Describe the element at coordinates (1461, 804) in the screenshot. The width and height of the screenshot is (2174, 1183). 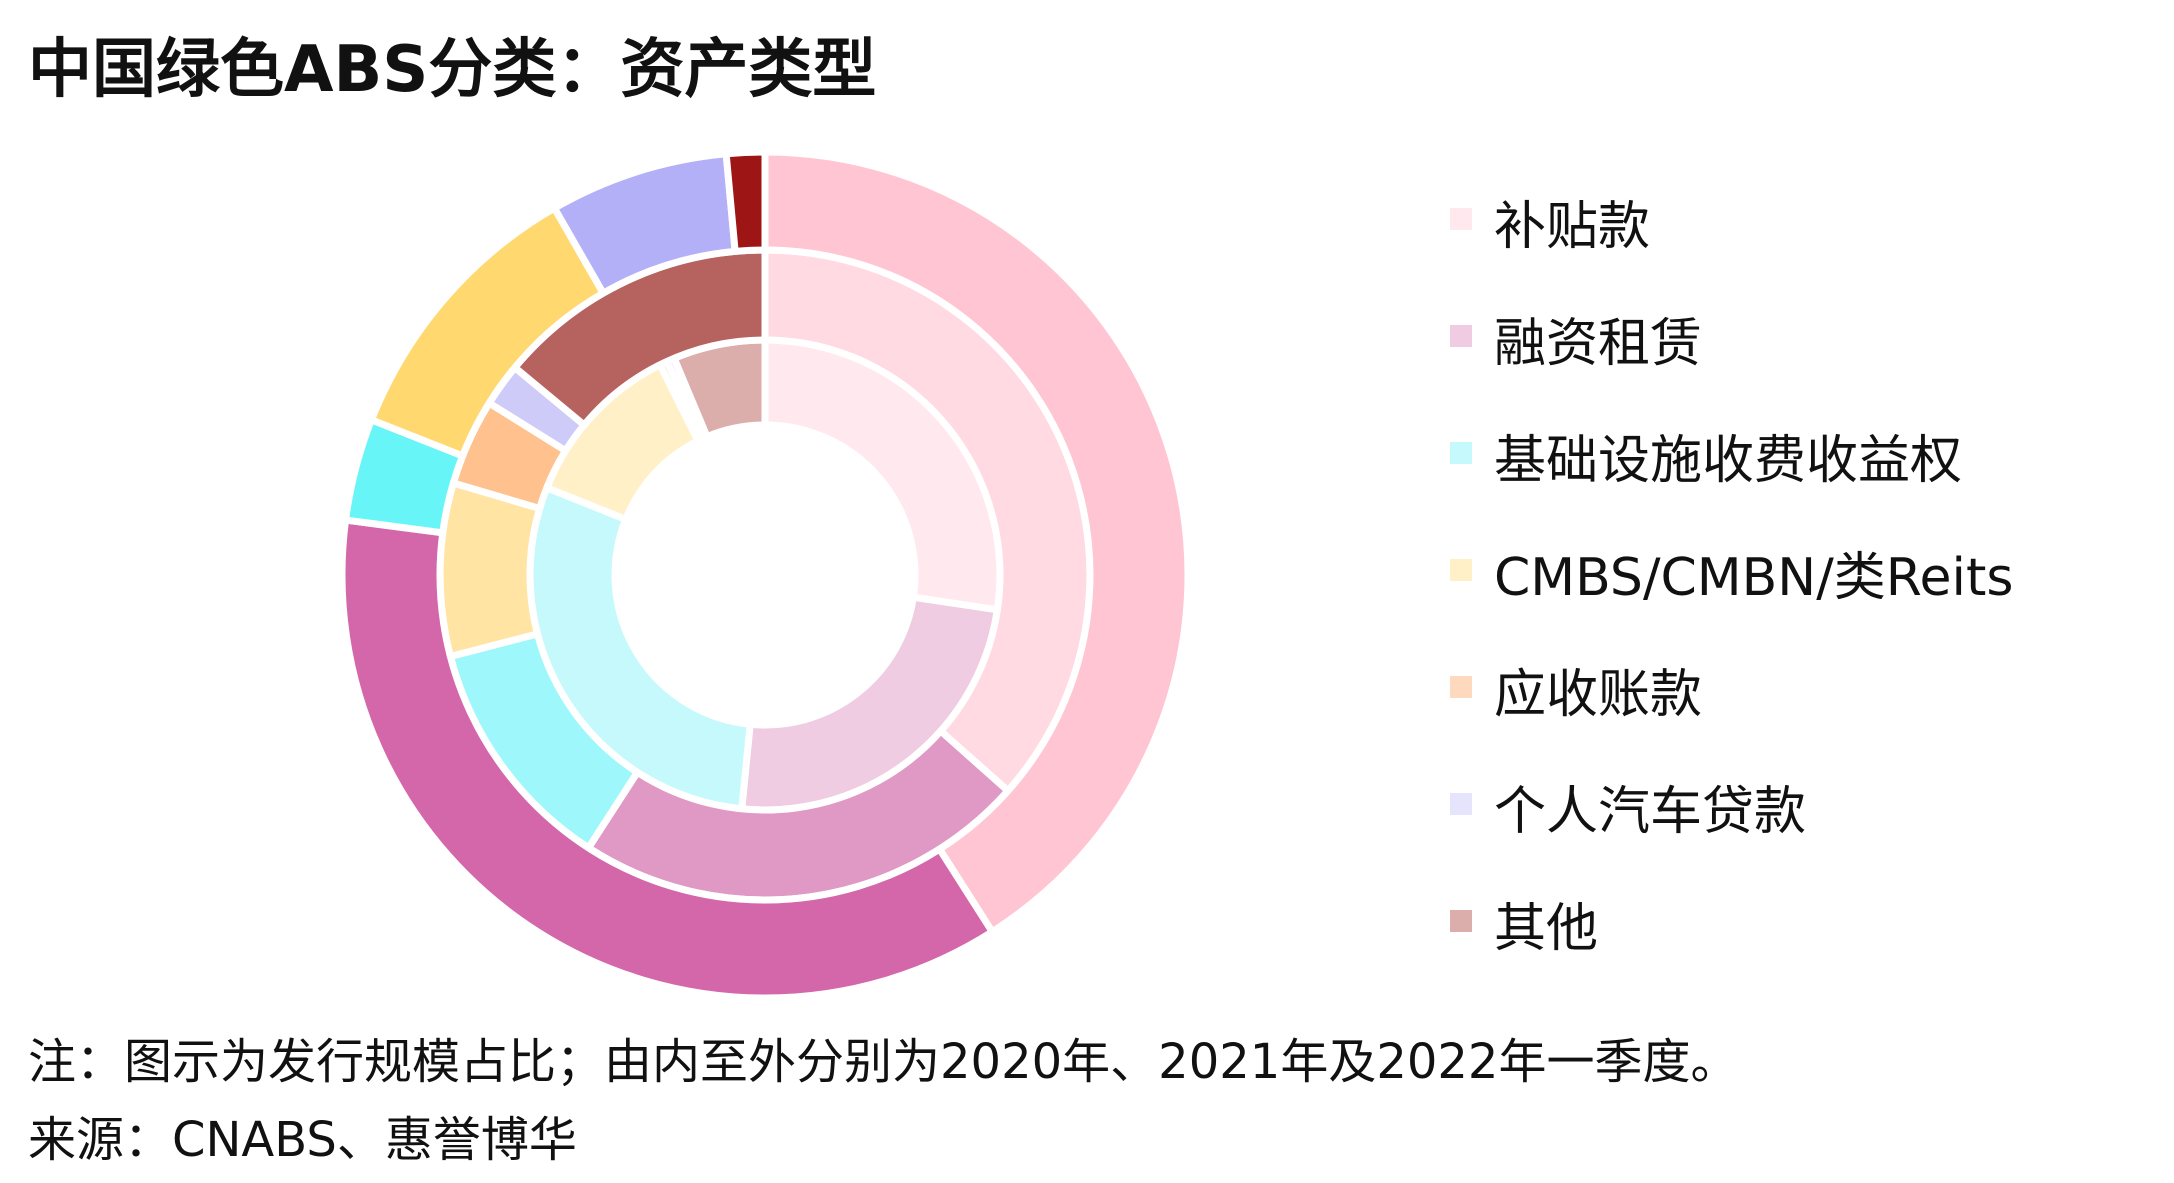
I see `legend-swatch-auto-loan` at that location.